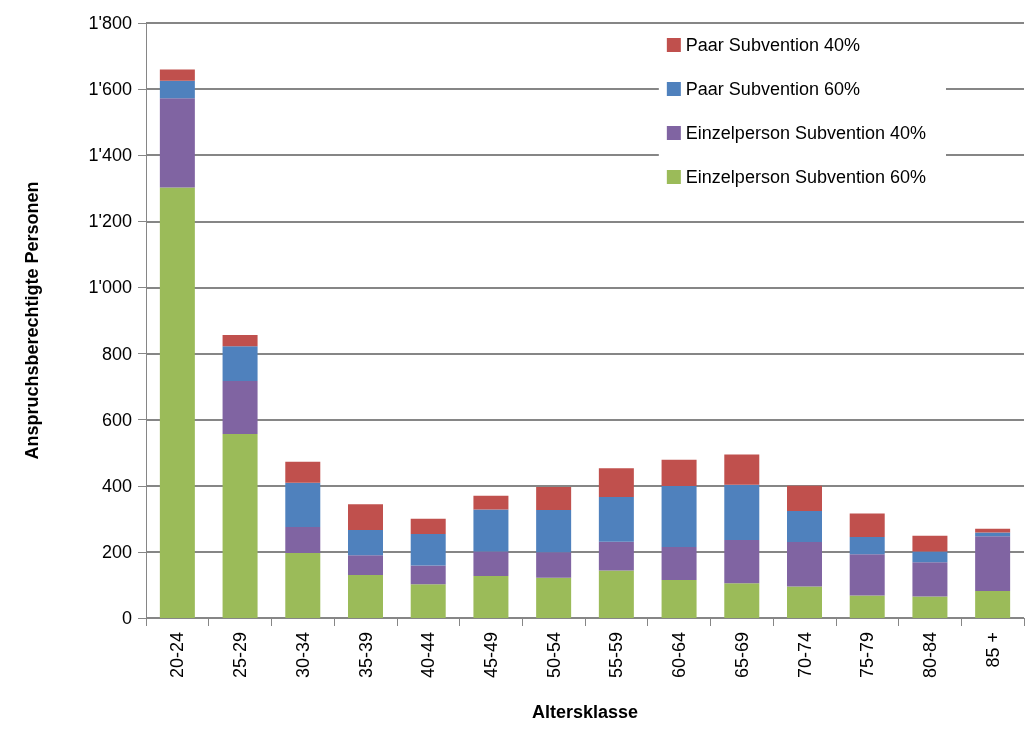 Image resolution: width=1026 pixels, height=738 pixels. I want to click on x-tick-label: 40-44, so click(428, 655).